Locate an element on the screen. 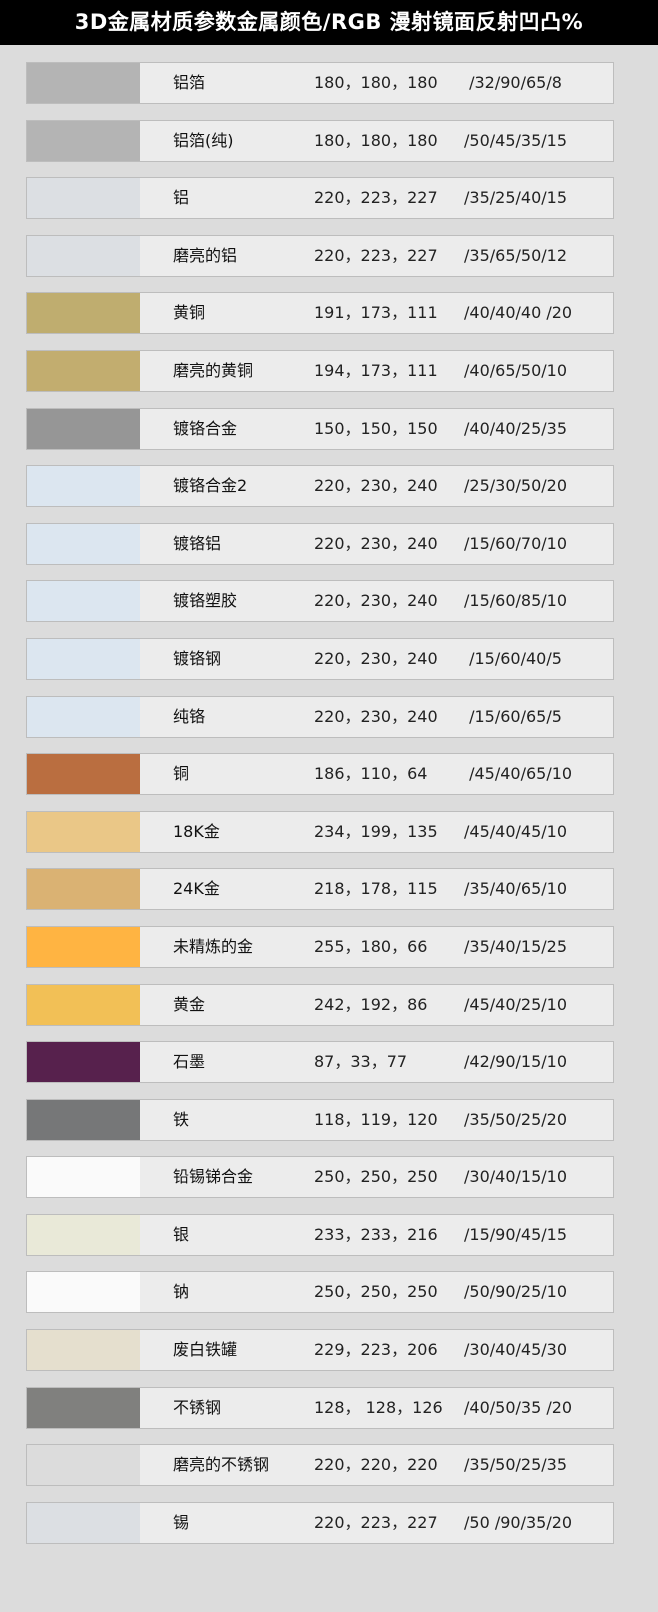 The height and width of the screenshot is (1612, 658). table-row: 镀铬合金 150，150，150/40/40/25/35 is located at coordinates (320, 428).